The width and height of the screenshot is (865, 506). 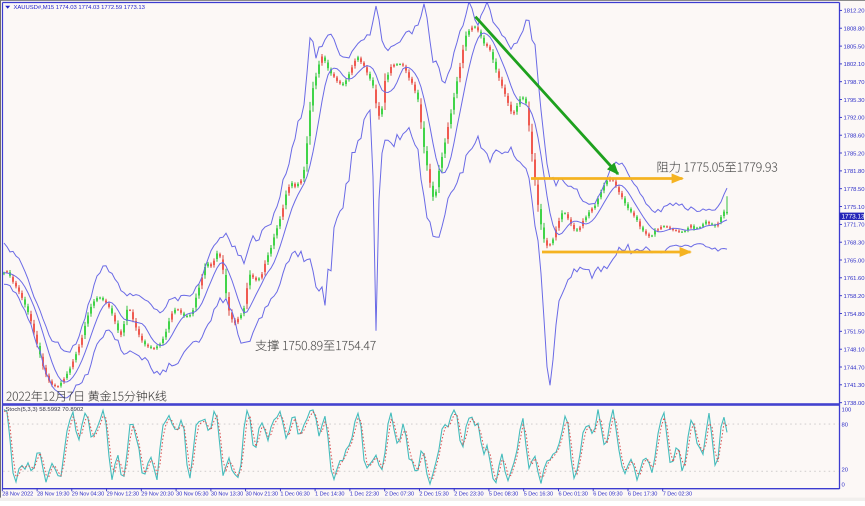 I want to click on svg-text: 1738.00, so click(x=854, y=404).